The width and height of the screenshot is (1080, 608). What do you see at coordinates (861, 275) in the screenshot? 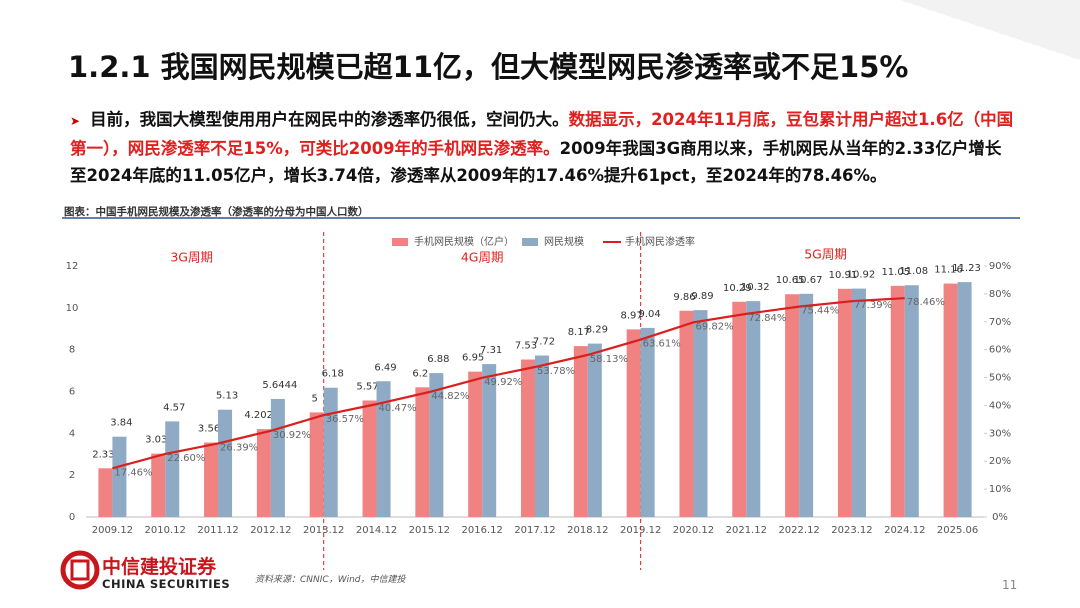
I see `data-label: 10.92` at bounding box center [861, 275].